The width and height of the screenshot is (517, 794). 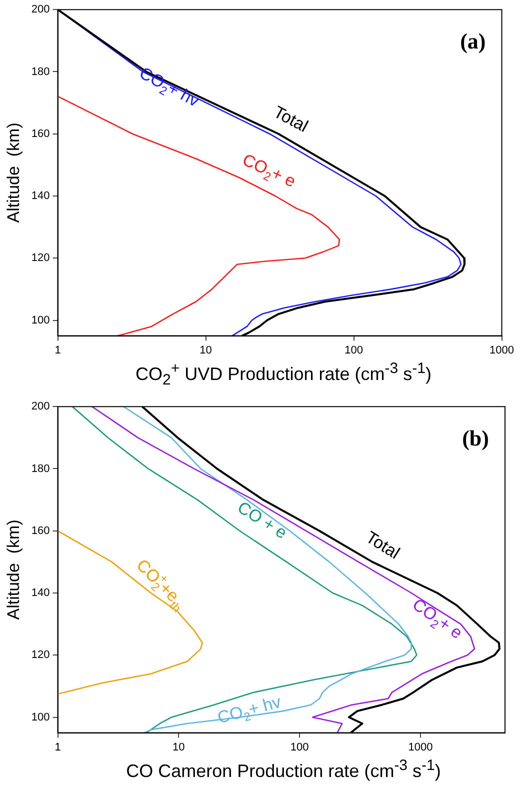 What do you see at coordinates (283, 374) in the screenshot?
I see `x-axis-title: CO$_{2}$$^{+}$ UVD Production rate (cm$^{-3}$ s$^{-1}$)` at bounding box center [283, 374].